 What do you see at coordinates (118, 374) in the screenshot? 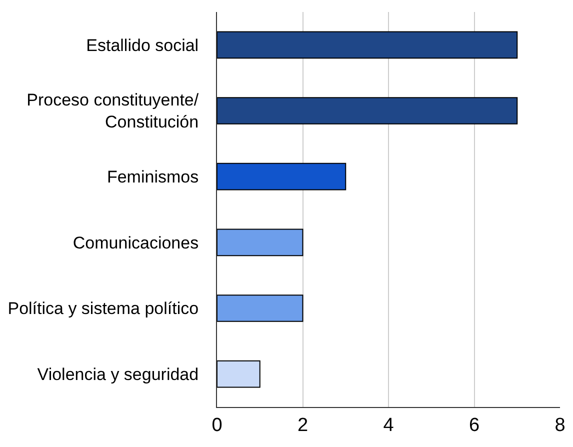
I see `y-tick-label: Violencia y seguridad` at bounding box center [118, 374].